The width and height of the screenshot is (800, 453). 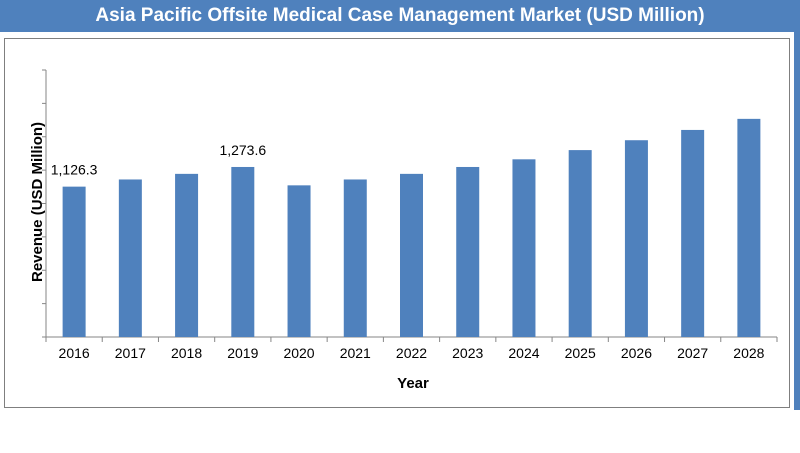 What do you see at coordinates (413, 383) in the screenshot?
I see `x-axis-label: Year` at bounding box center [413, 383].